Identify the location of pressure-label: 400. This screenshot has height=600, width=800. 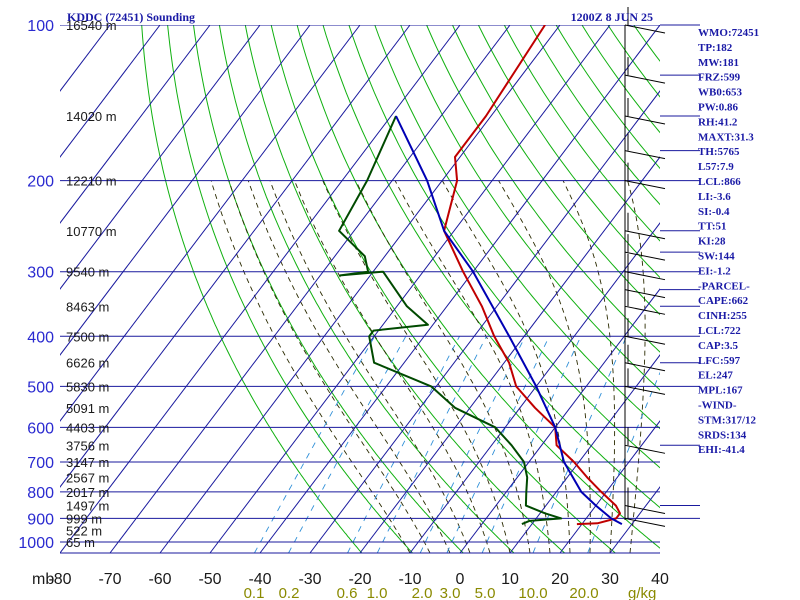
(40, 337).